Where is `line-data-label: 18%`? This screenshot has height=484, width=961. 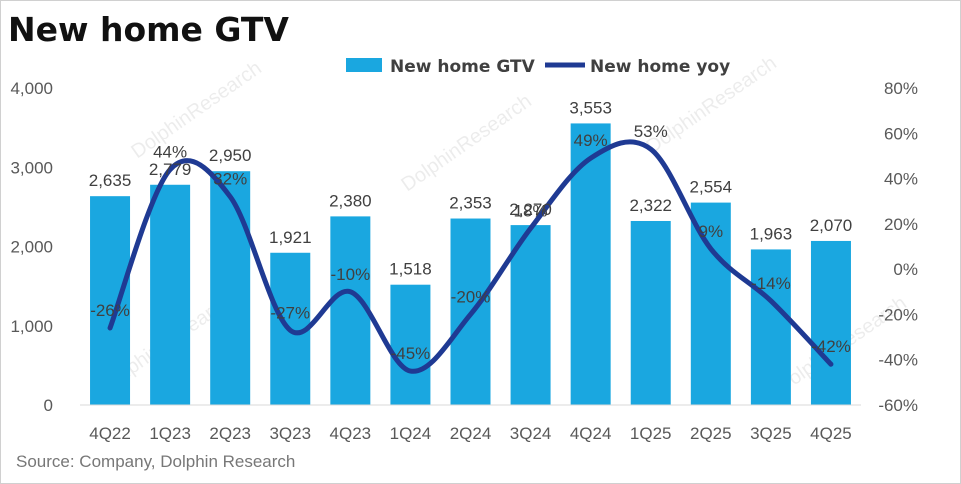
line-data-label: 18% is located at coordinates (531, 210).